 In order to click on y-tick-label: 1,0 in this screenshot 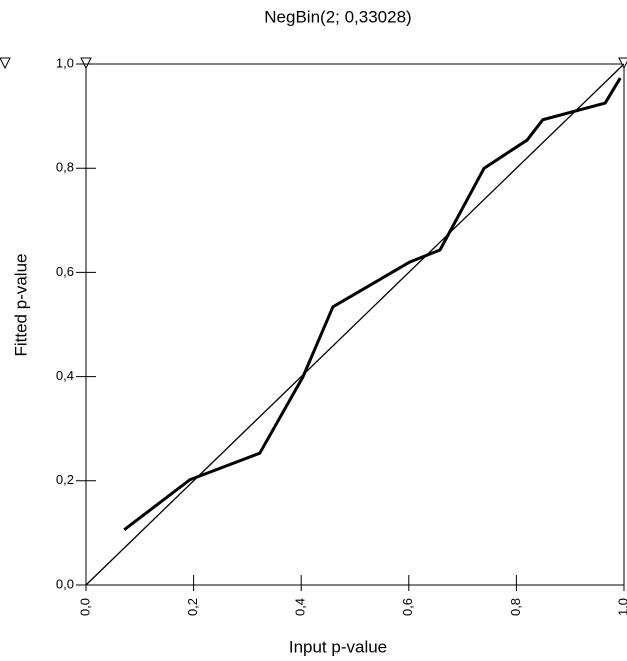, I will do `click(65, 62)`.